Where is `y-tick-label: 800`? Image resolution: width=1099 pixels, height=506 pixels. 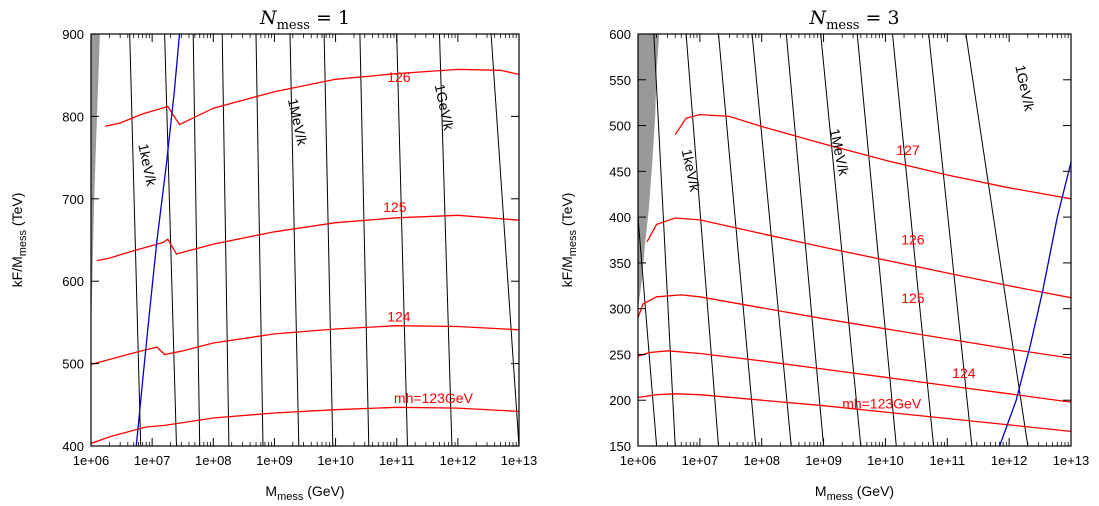 y-tick-label: 800 is located at coordinates (73, 116).